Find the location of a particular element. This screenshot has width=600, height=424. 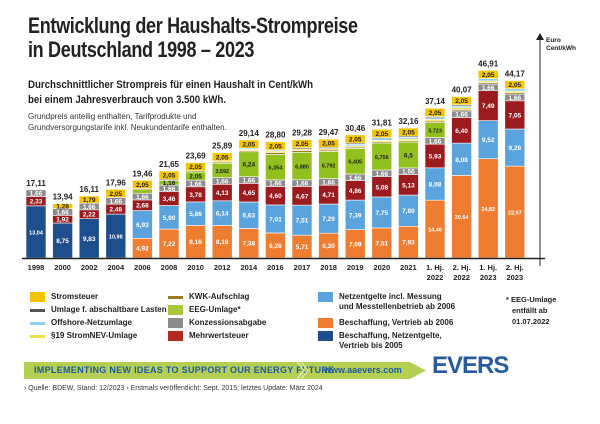

x-tick-label: 2017 is located at coordinates (302, 267).